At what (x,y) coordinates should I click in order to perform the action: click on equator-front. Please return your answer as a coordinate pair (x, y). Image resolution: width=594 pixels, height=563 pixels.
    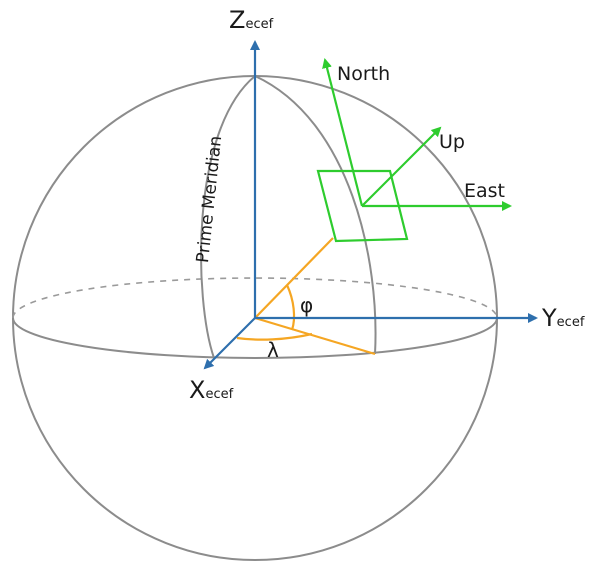
    Looking at the image, I should click on (255, 338).